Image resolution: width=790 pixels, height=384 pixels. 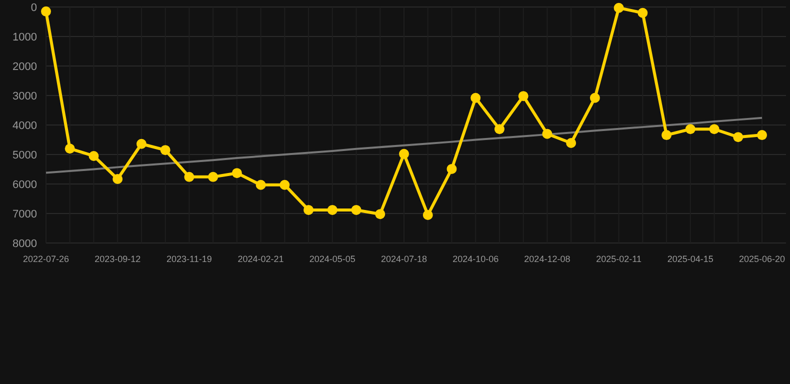 What do you see at coordinates (24, 244) in the screenshot?
I see `y-tick-label: 8000` at bounding box center [24, 244].